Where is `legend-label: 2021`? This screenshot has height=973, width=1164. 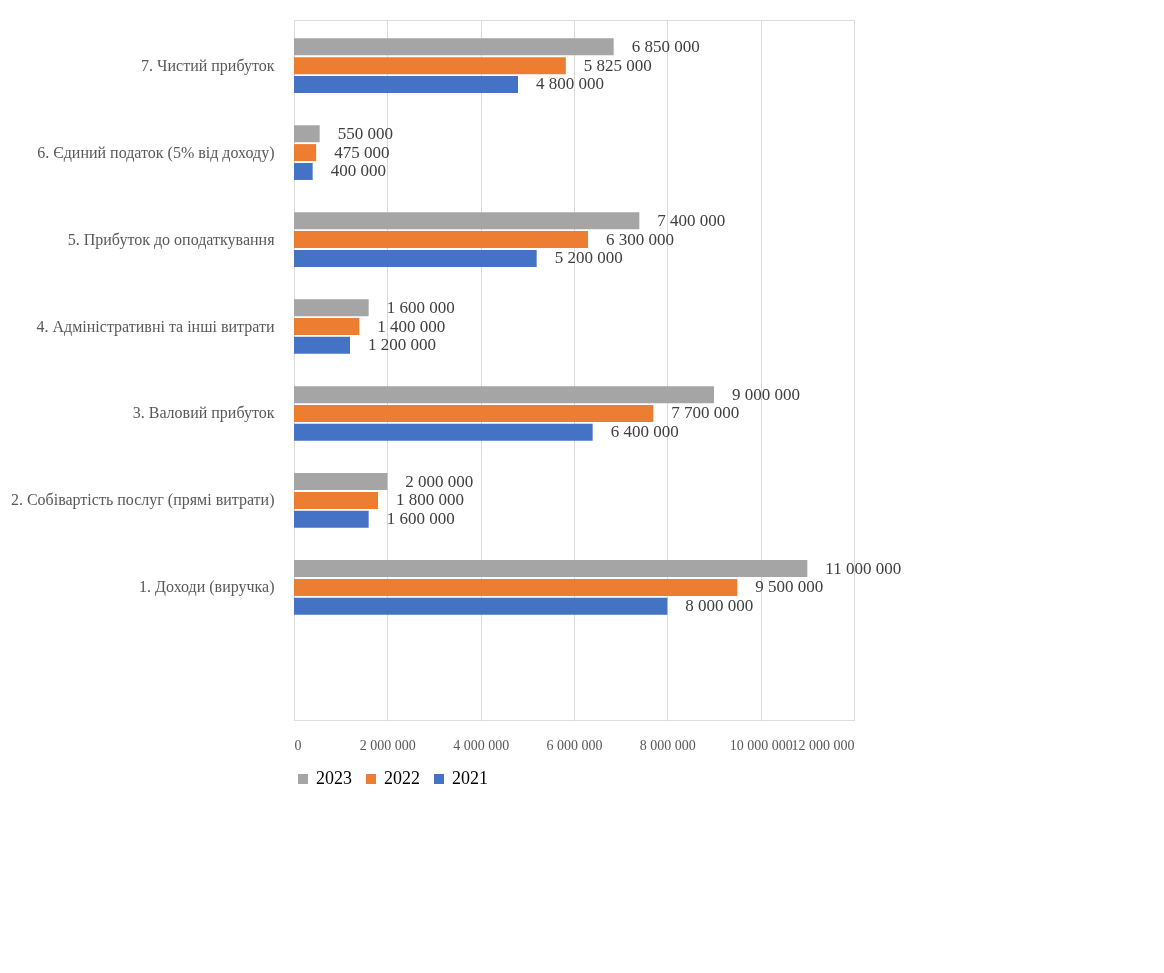
legend-label: 2021 is located at coordinates (470, 778).